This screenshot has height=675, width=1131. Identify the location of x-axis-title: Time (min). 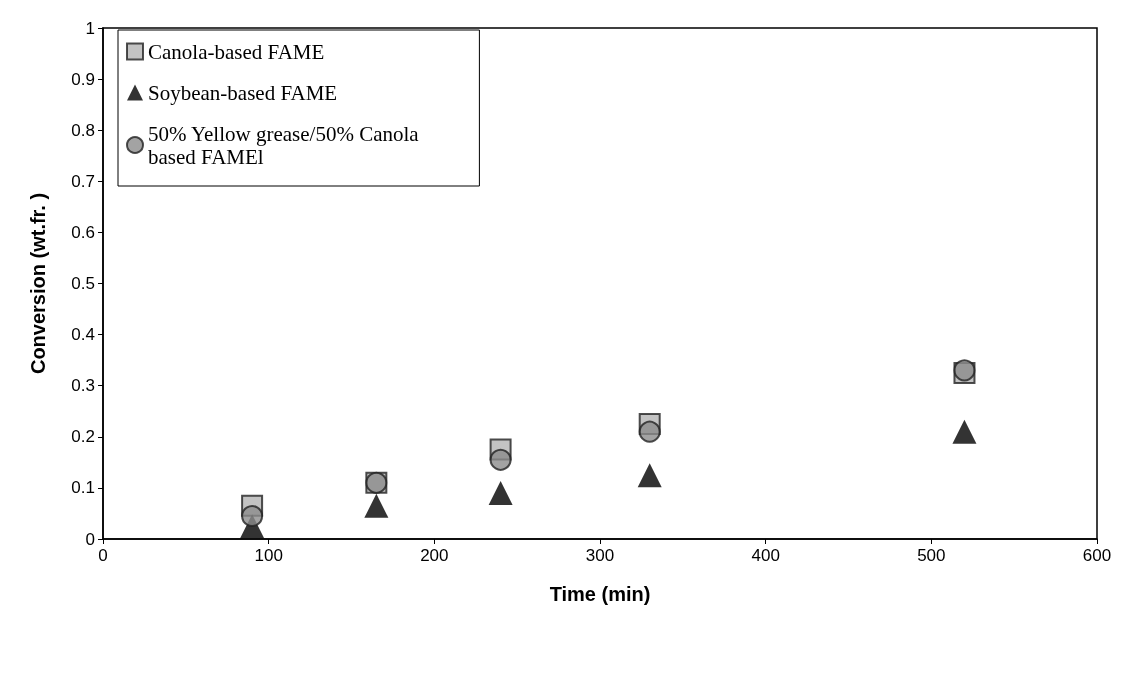
(600, 594).